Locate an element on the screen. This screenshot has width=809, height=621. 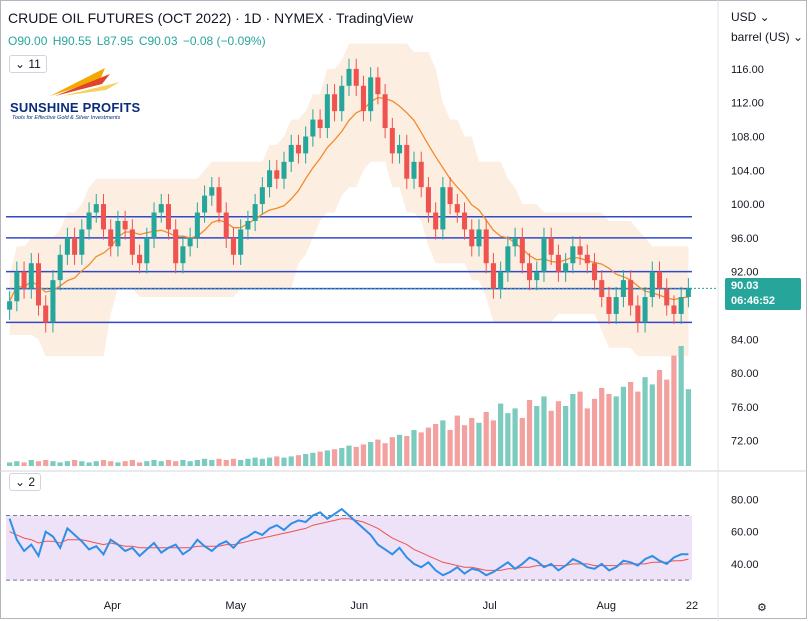
price-tick-label: 96.00 is located at coordinates (745, 239).